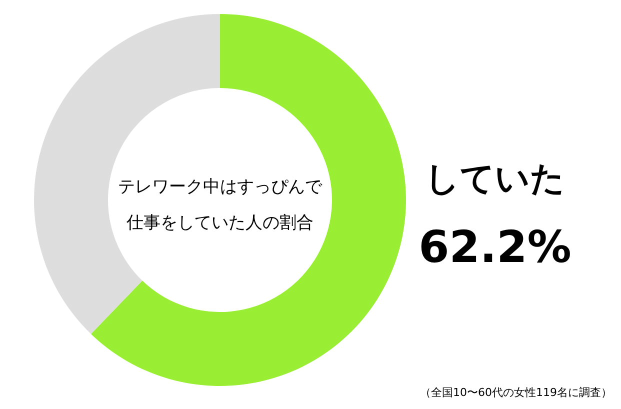 The image size is (621, 409). What do you see at coordinates (516, 392) in the screenshot?
I see `text: （全国10〜60代の女性119名に調査）` at bounding box center [516, 392].